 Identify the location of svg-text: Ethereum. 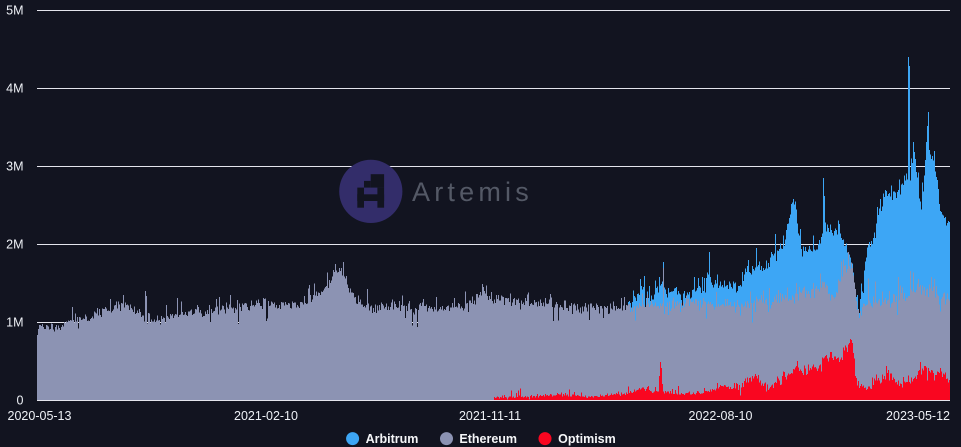
(488, 439).